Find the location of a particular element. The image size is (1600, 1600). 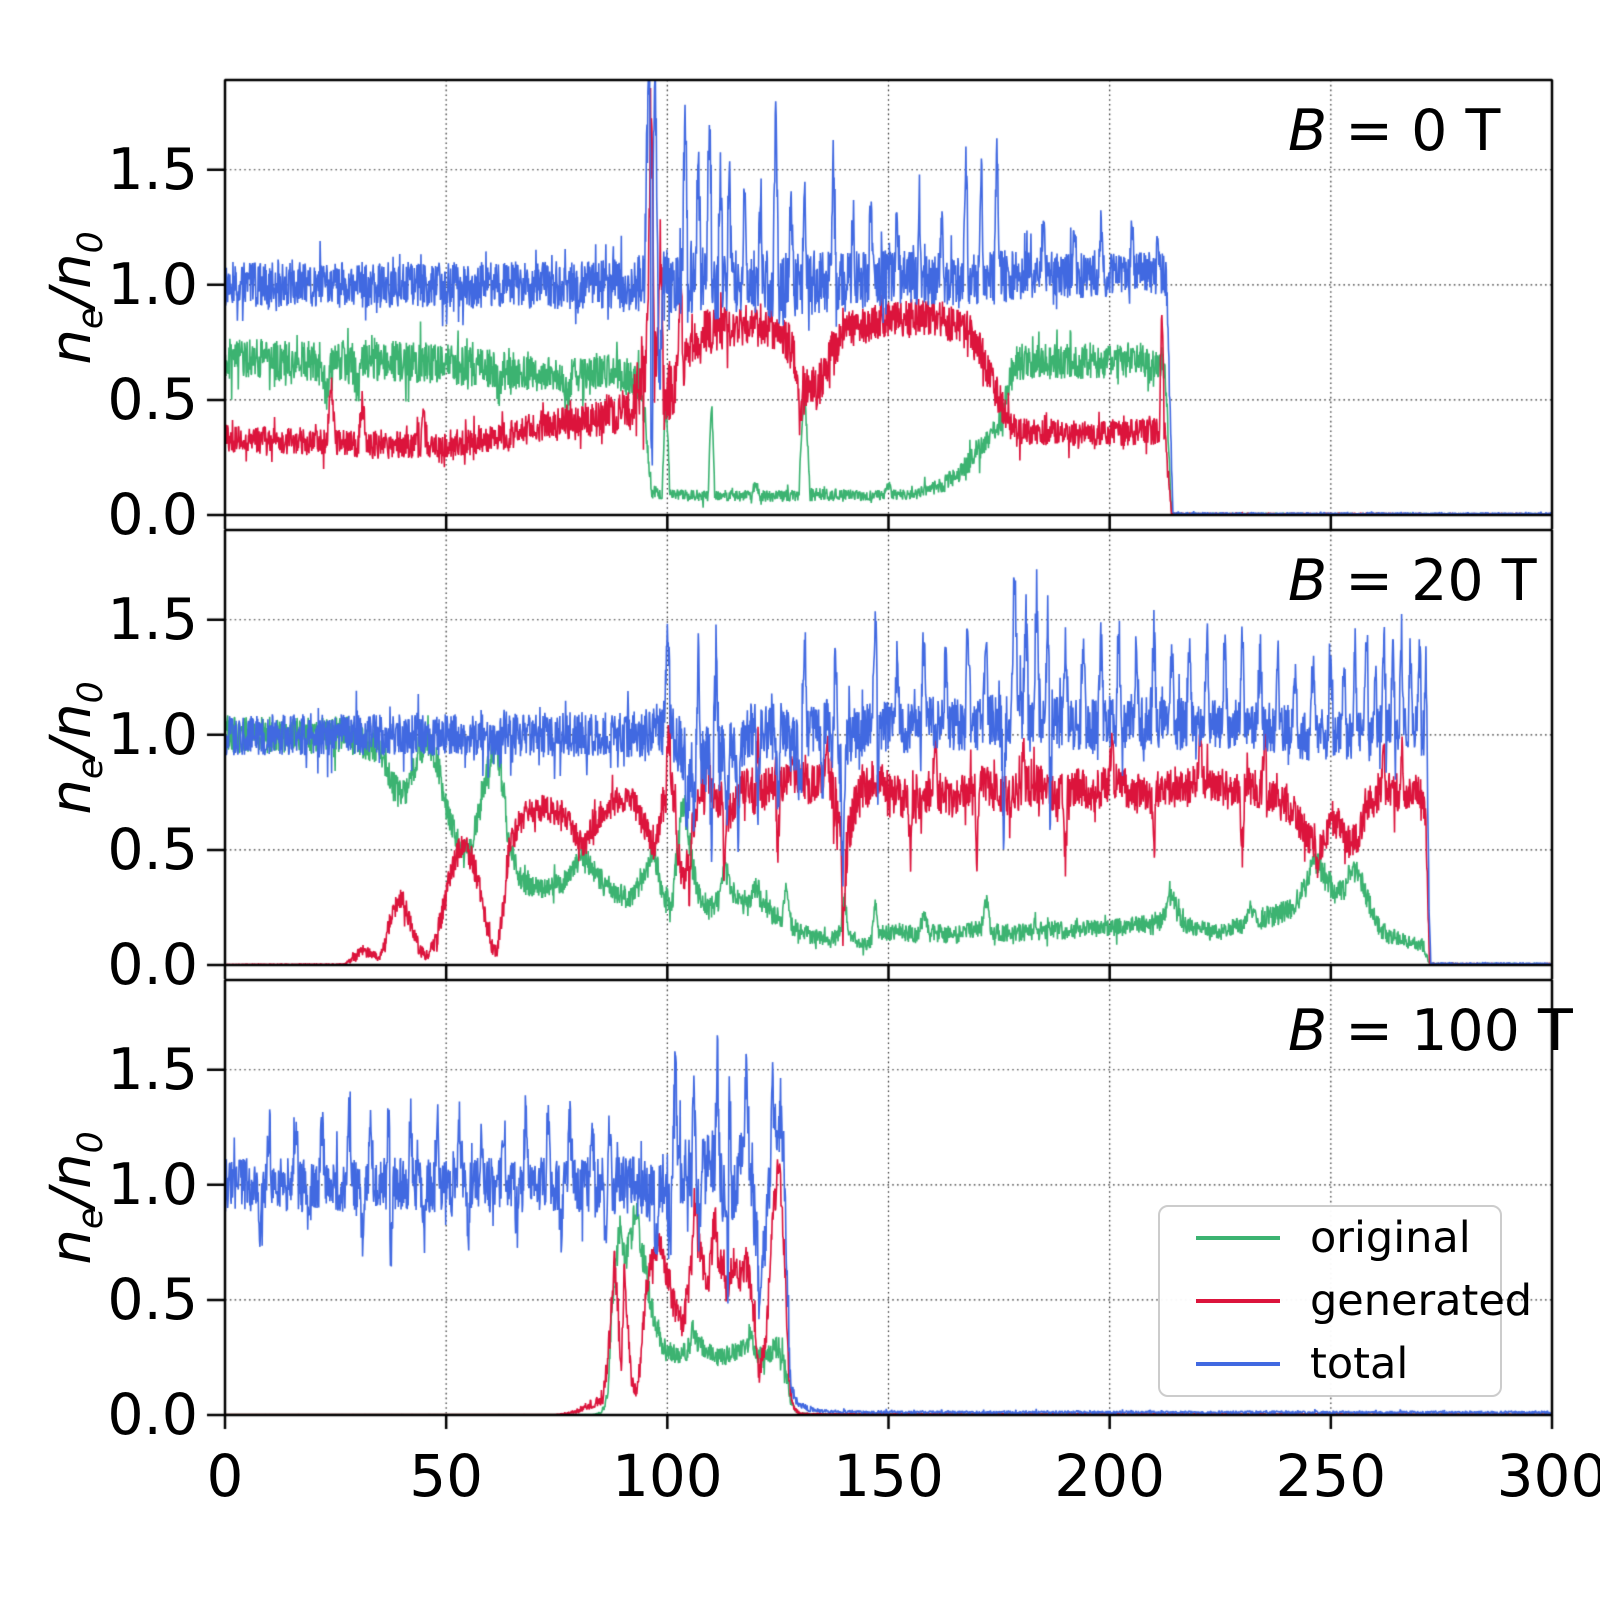

legend: original generated total is located at coordinates (1345, 1301).